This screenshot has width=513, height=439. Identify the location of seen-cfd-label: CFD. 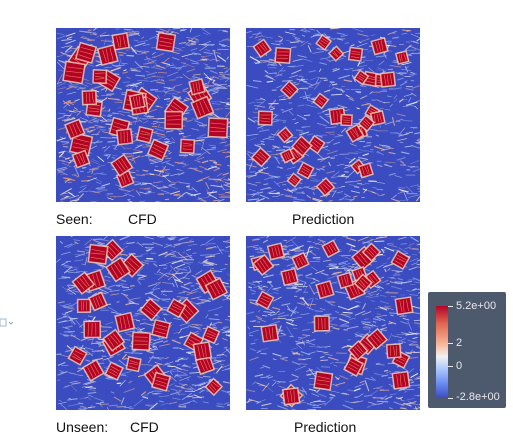
(142, 219).